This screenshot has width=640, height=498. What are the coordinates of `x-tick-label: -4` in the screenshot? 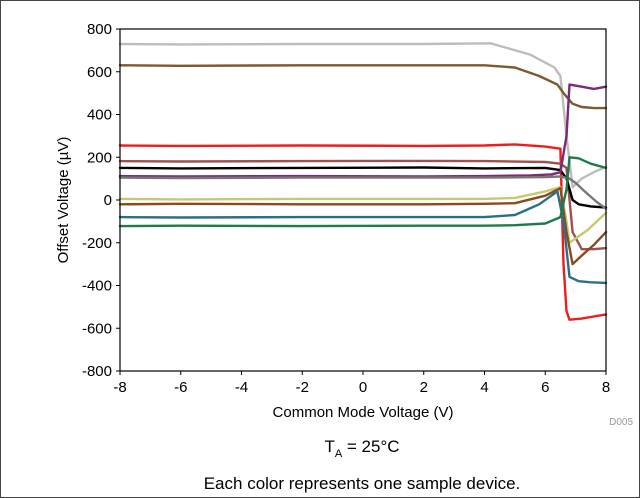 It's located at (241, 387).